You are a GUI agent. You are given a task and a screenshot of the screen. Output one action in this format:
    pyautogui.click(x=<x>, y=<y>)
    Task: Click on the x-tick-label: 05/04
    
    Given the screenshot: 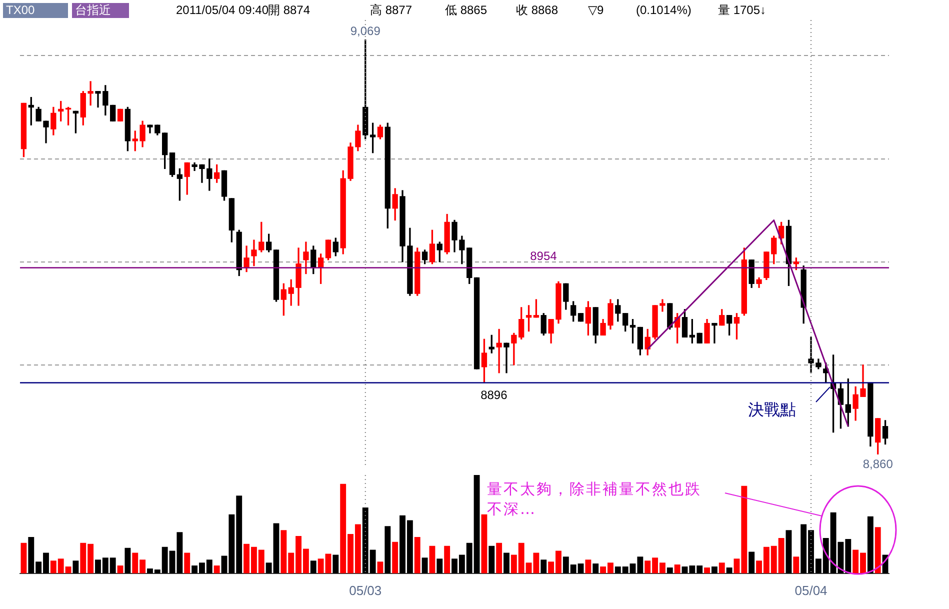 What is the action you would take?
    pyautogui.click(x=811, y=590)
    